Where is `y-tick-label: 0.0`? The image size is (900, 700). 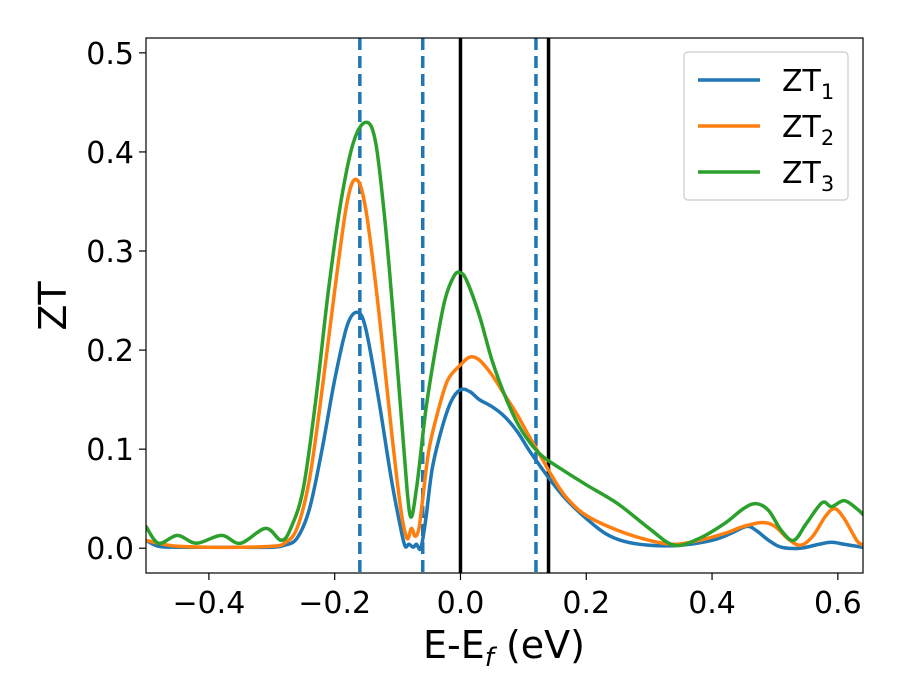
y-tick-label: 0.0 is located at coordinates (110, 549).